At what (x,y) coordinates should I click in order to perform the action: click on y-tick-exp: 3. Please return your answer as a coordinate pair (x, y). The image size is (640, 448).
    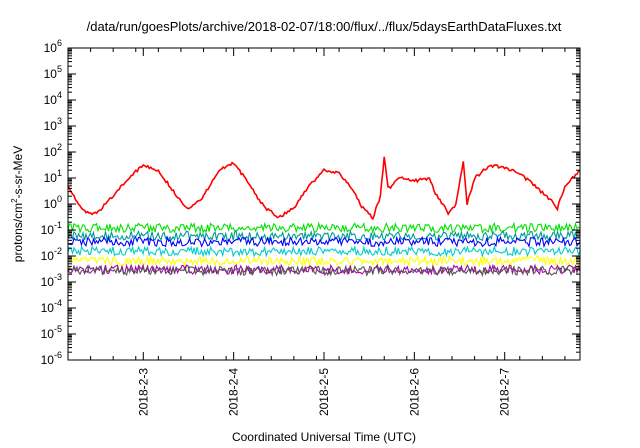
    Looking at the image, I should click on (59, 121).